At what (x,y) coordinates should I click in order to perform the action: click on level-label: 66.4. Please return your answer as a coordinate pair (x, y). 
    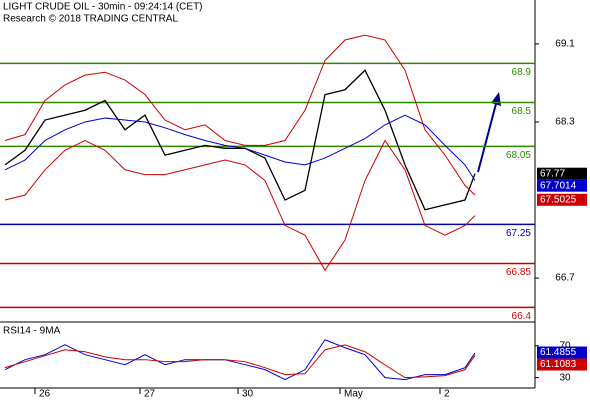
    Looking at the image, I should click on (522, 316).